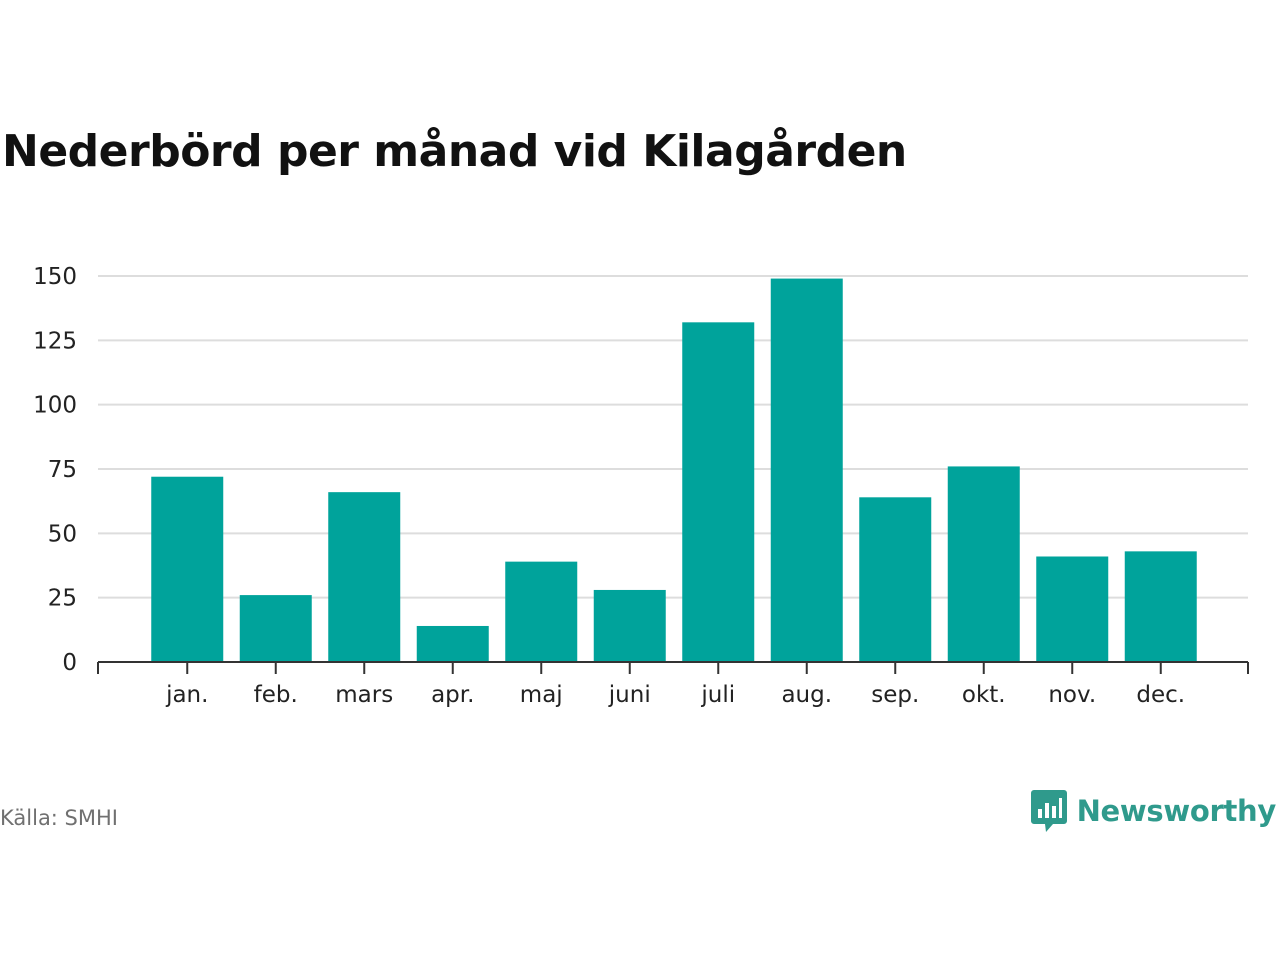 The height and width of the screenshot is (960, 1280). Describe the element at coordinates (364, 695) in the screenshot. I see `x-tick-label: mars` at that location.